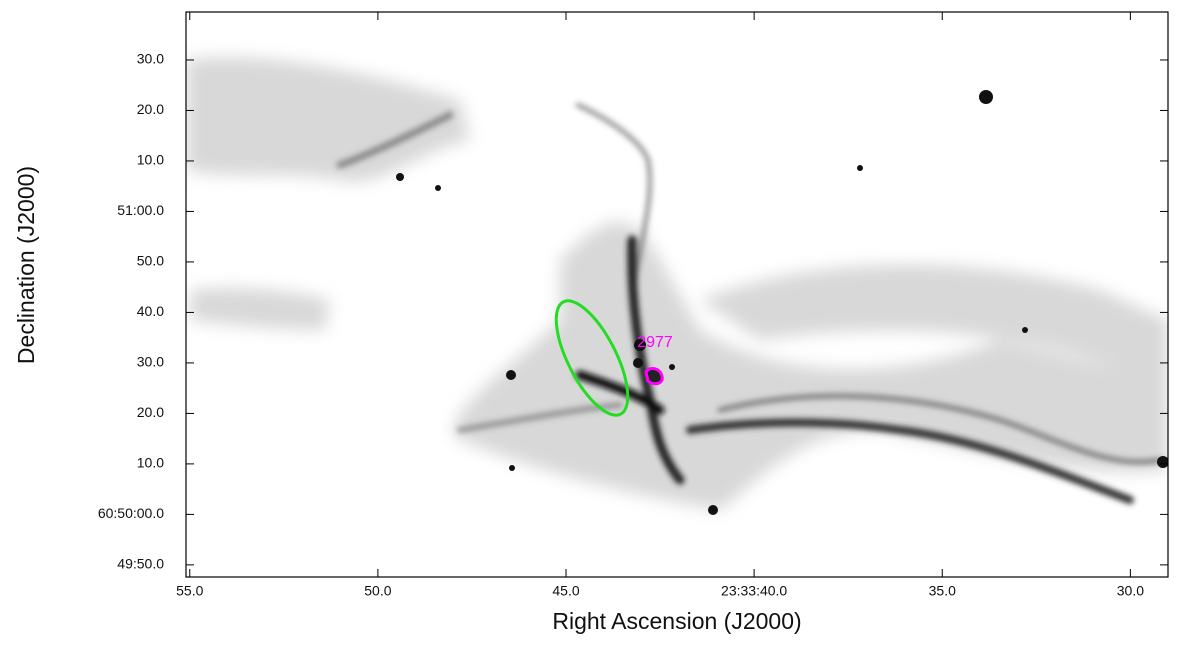  Describe the element at coordinates (654, 376) in the screenshot. I see `source-contour` at that location.